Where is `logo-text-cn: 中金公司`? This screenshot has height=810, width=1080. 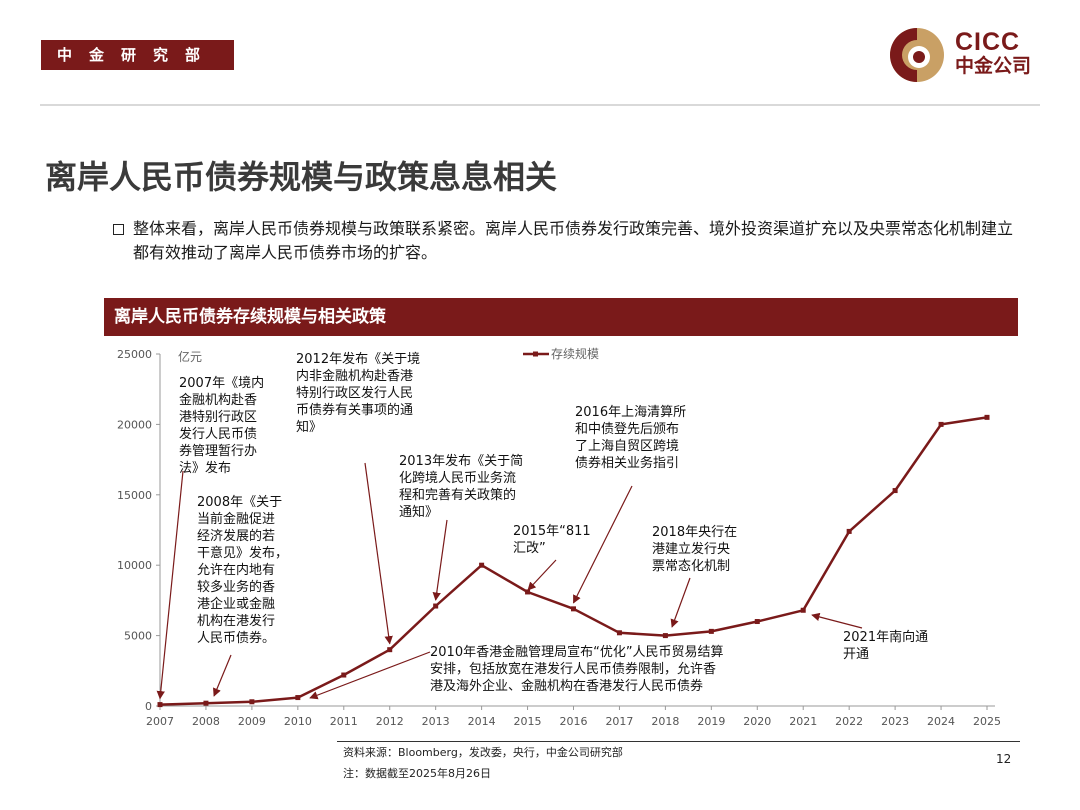
logo-text-cn: 中金公司 is located at coordinates (993, 66).